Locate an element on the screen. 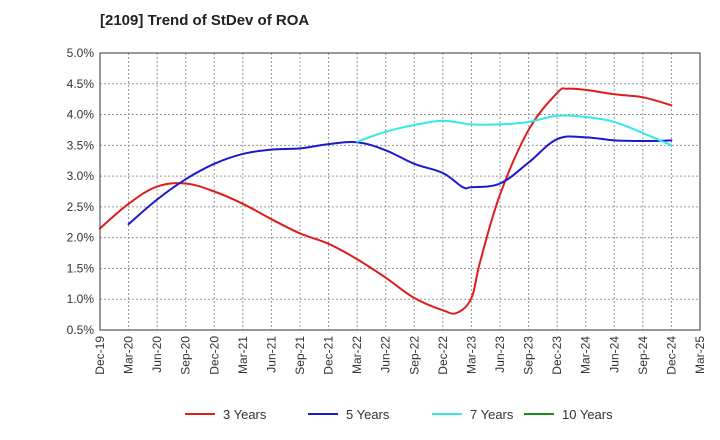 This screenshot has width=720, height=440. x-tick-label: Sep-22 is located at coordinates (414, 355).